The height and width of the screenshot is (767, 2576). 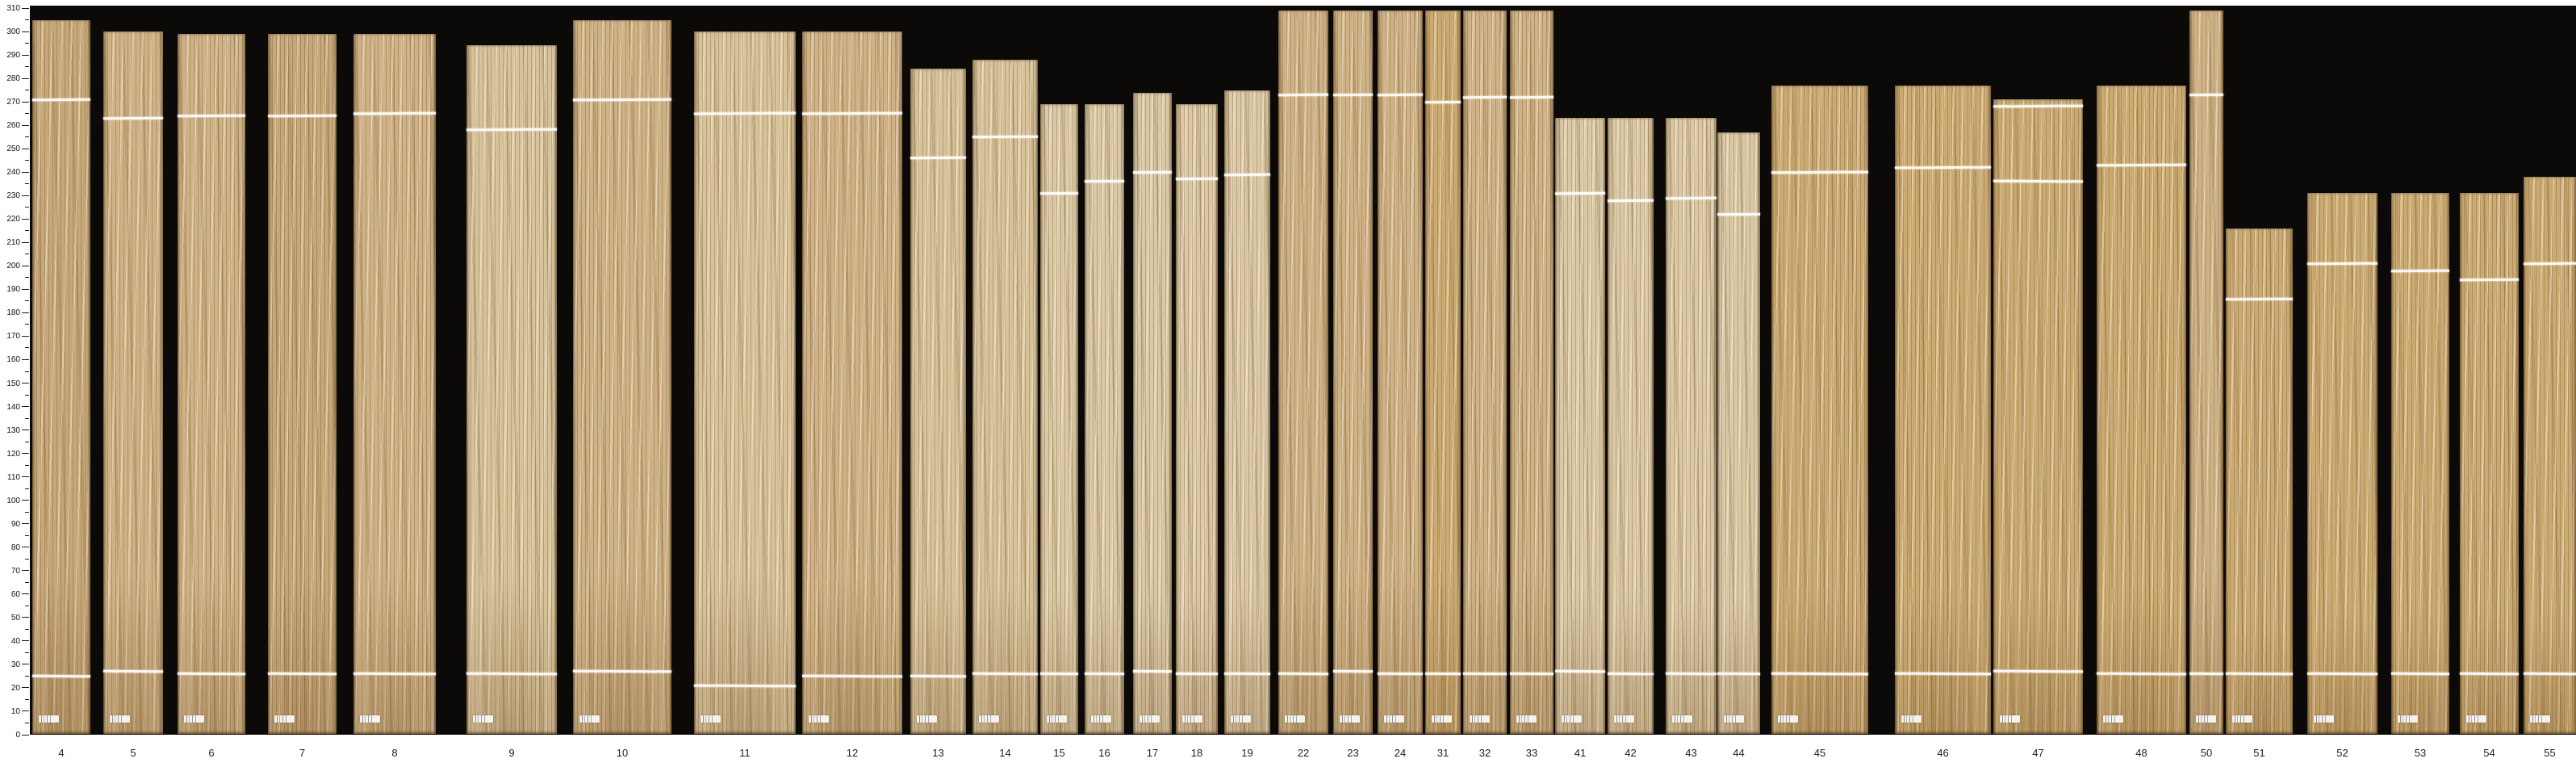 I want to click on ruler-label: 260, so click(x=13, y=126).